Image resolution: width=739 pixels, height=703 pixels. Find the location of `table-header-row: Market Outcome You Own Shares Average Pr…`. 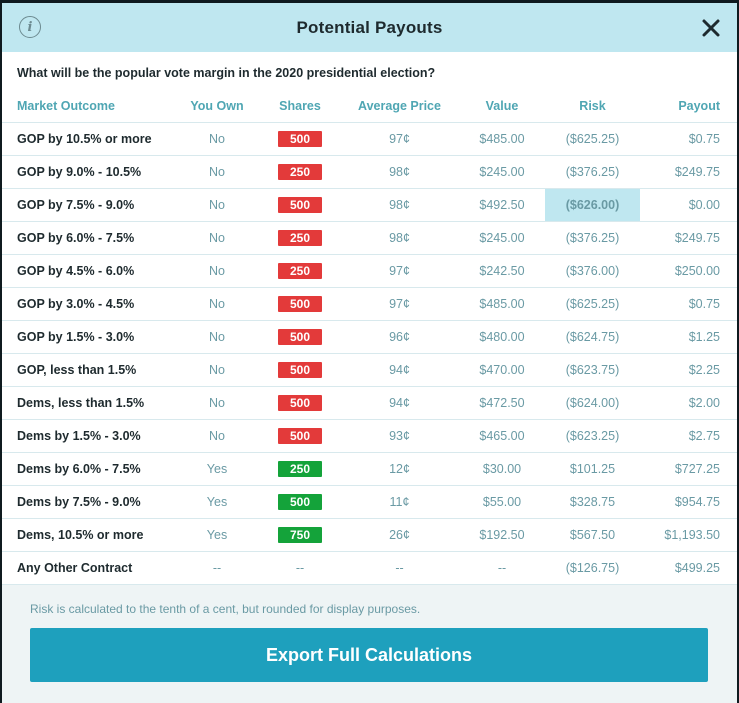

table-header-row: Market Outcome You Own Shares Average Pr… is located at coordinates (369, 106).